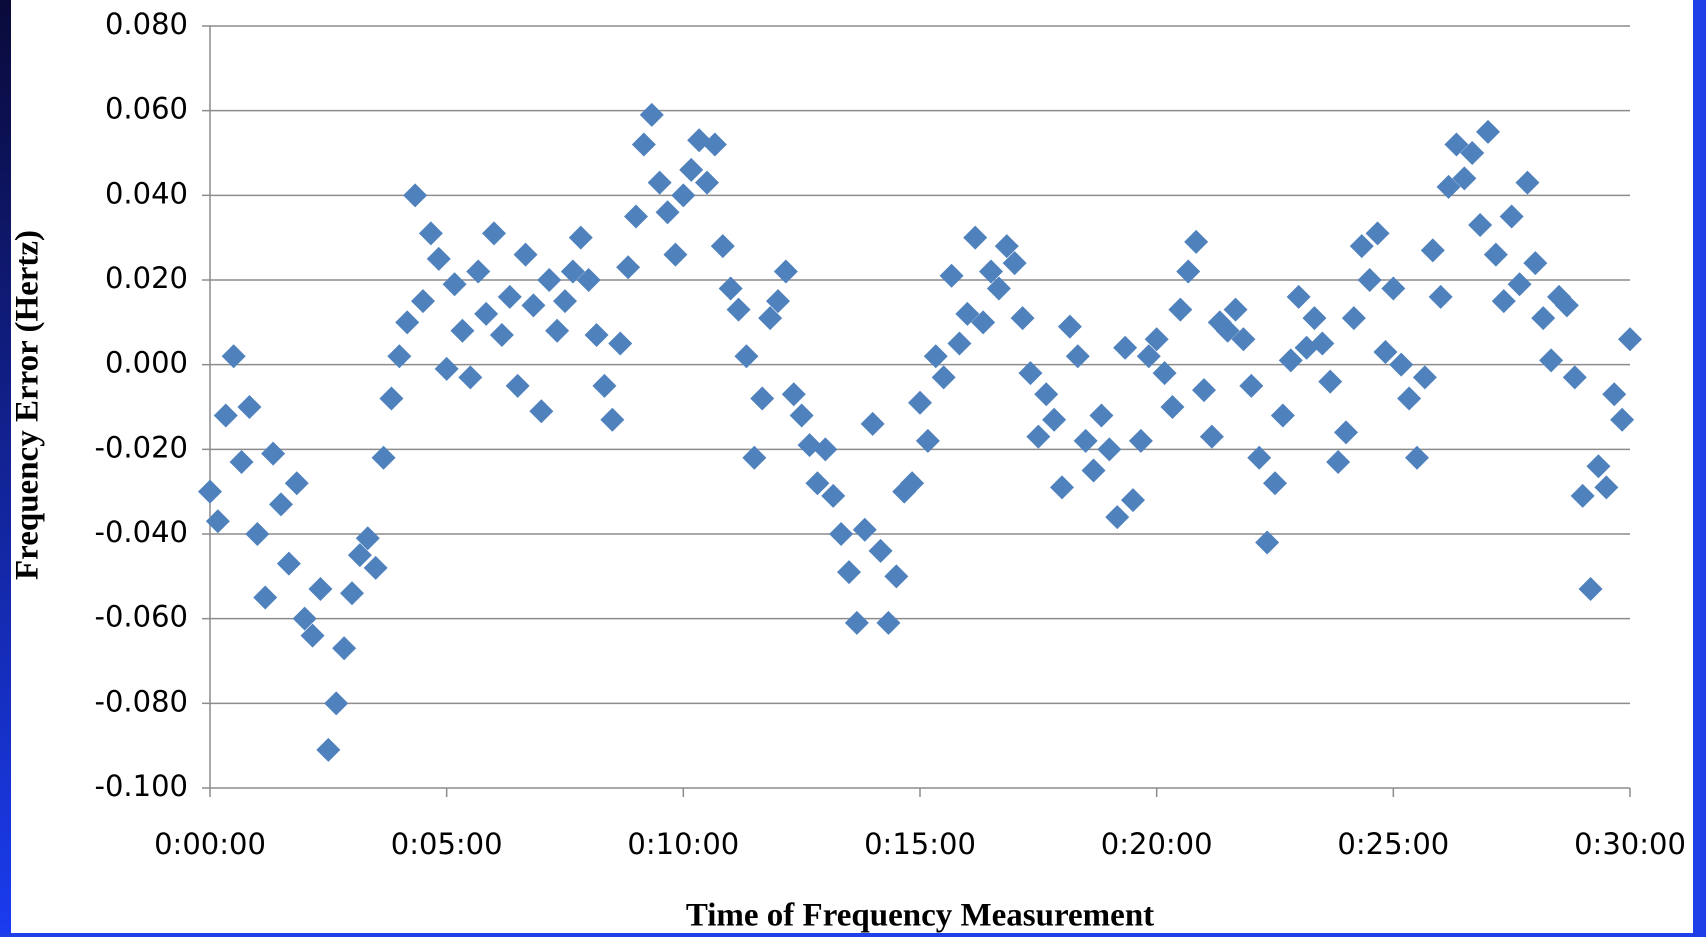 This screenshot has height=937, width=1706. What do you see at coordinates (142, 532) in the screenshot?
I see `y-tick-label: -0.040` at bounding box center [142, 532].